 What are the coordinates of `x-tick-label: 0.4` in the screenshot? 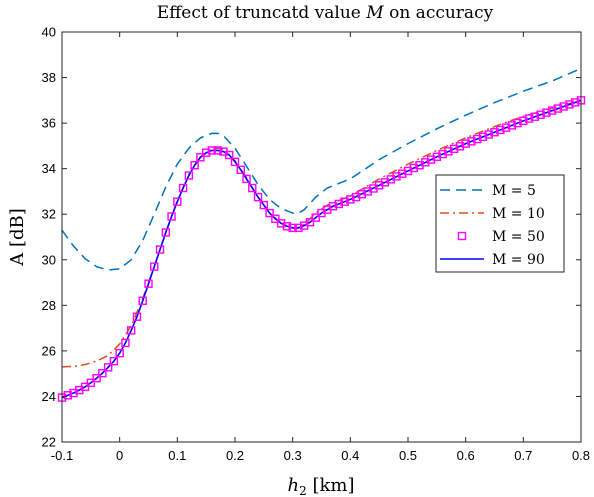 It's located at (350, 455).